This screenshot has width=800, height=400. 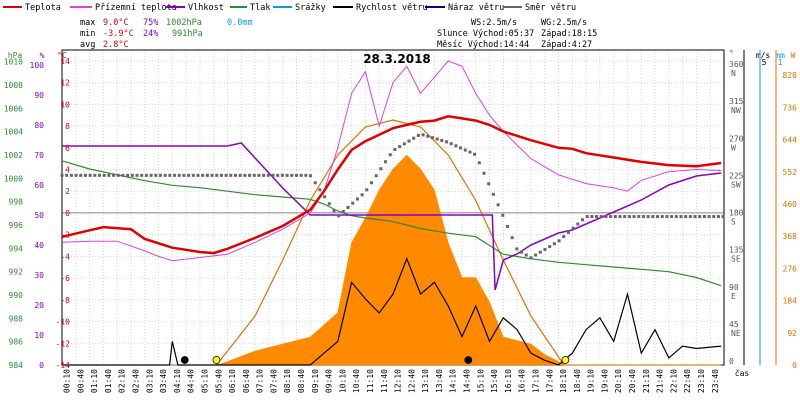 What do you see at coordinates (149, 381) in the screenshot?
I see `x-tick: 03:10` at bounding box center [149, 381].